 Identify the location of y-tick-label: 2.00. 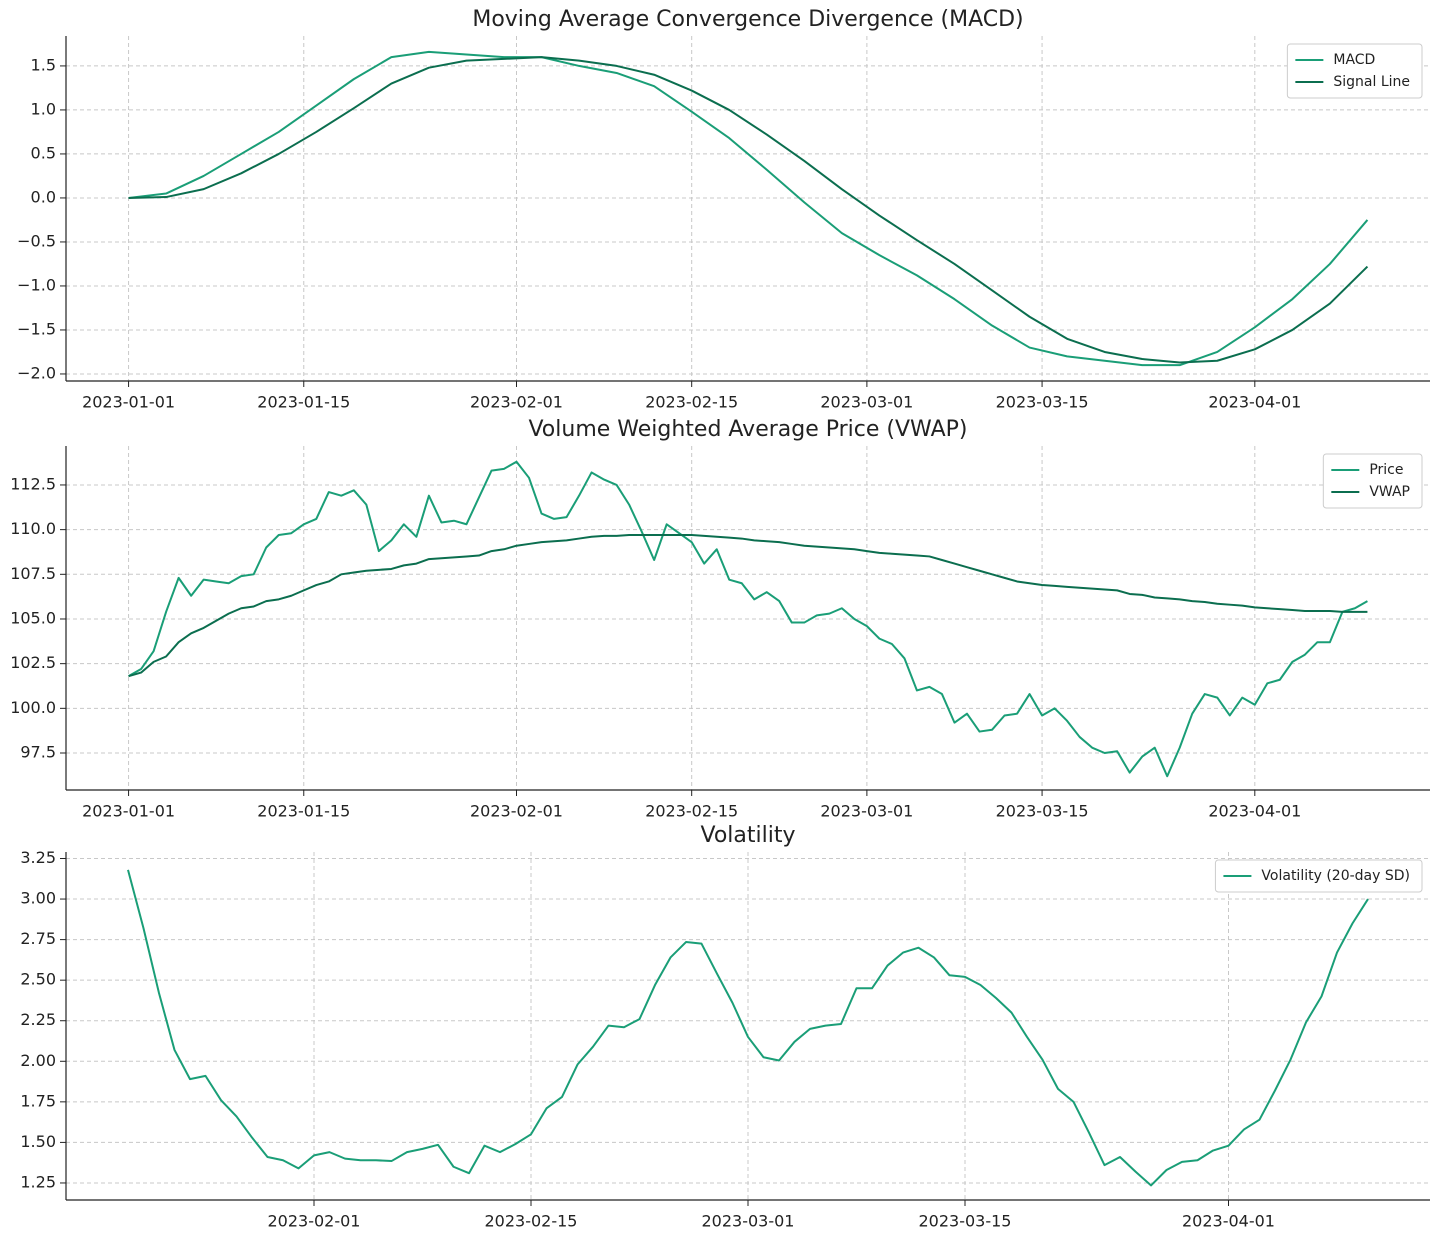
(38, 1060).